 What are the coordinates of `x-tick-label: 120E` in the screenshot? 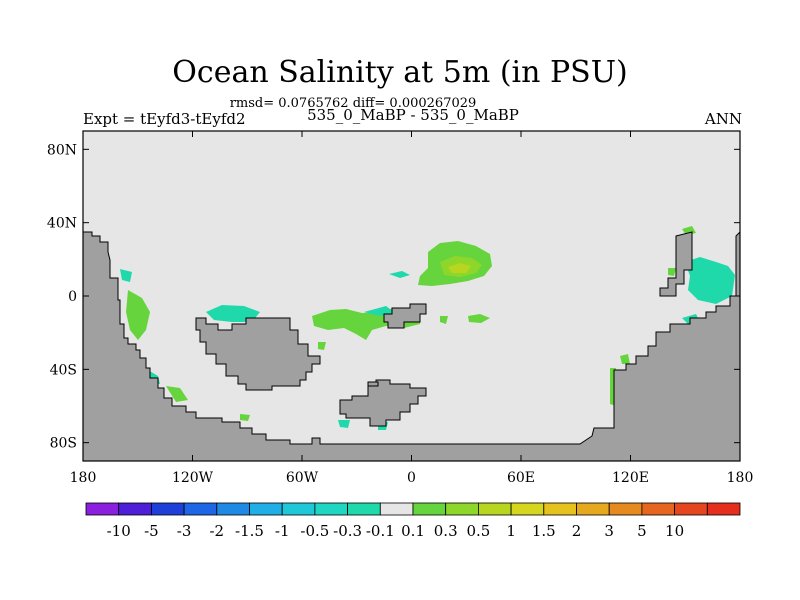 It's located at (630, 478).